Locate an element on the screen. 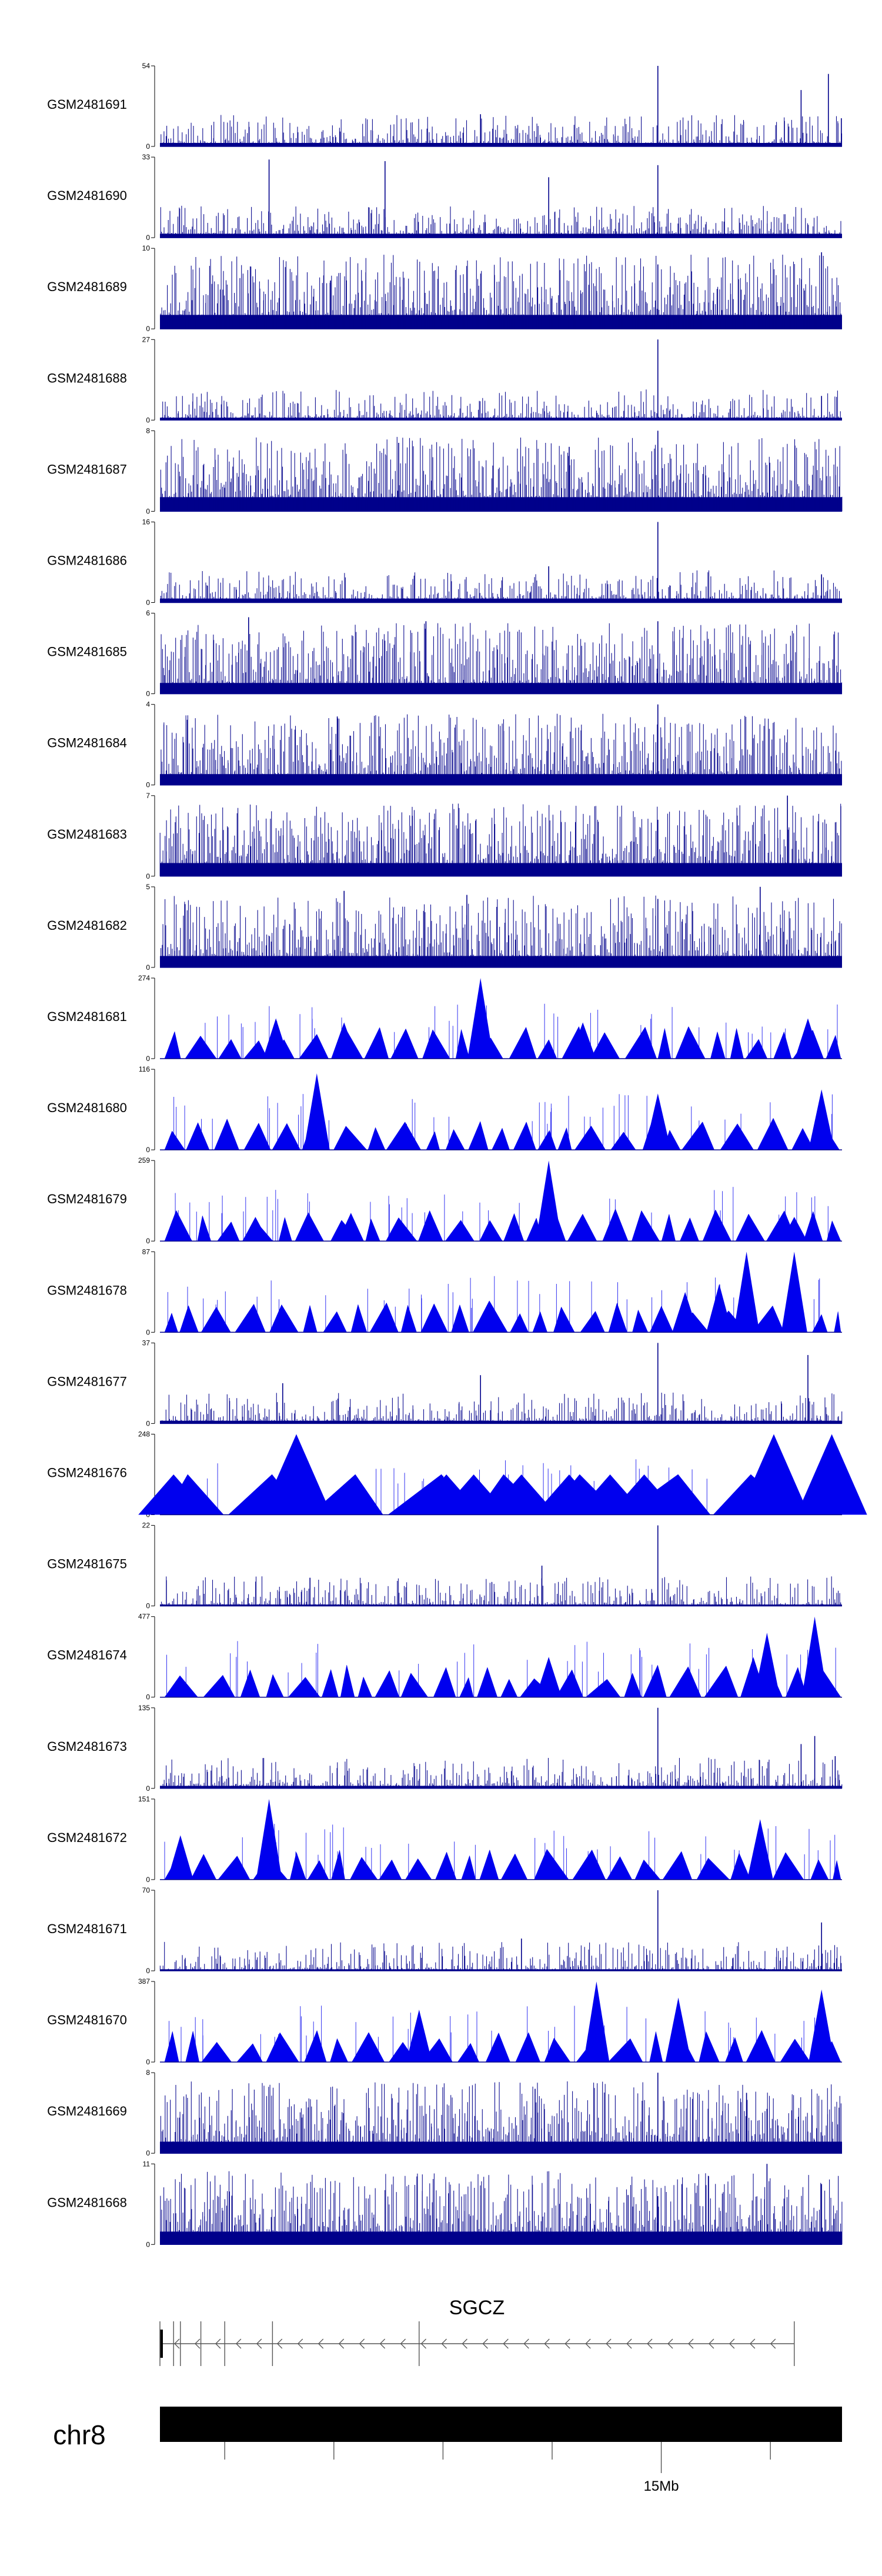 The width and height of the screenshot is (882, 2576). track-GSM2481669: GSM2481669 8 0 is located at coordinates (444, 2112).